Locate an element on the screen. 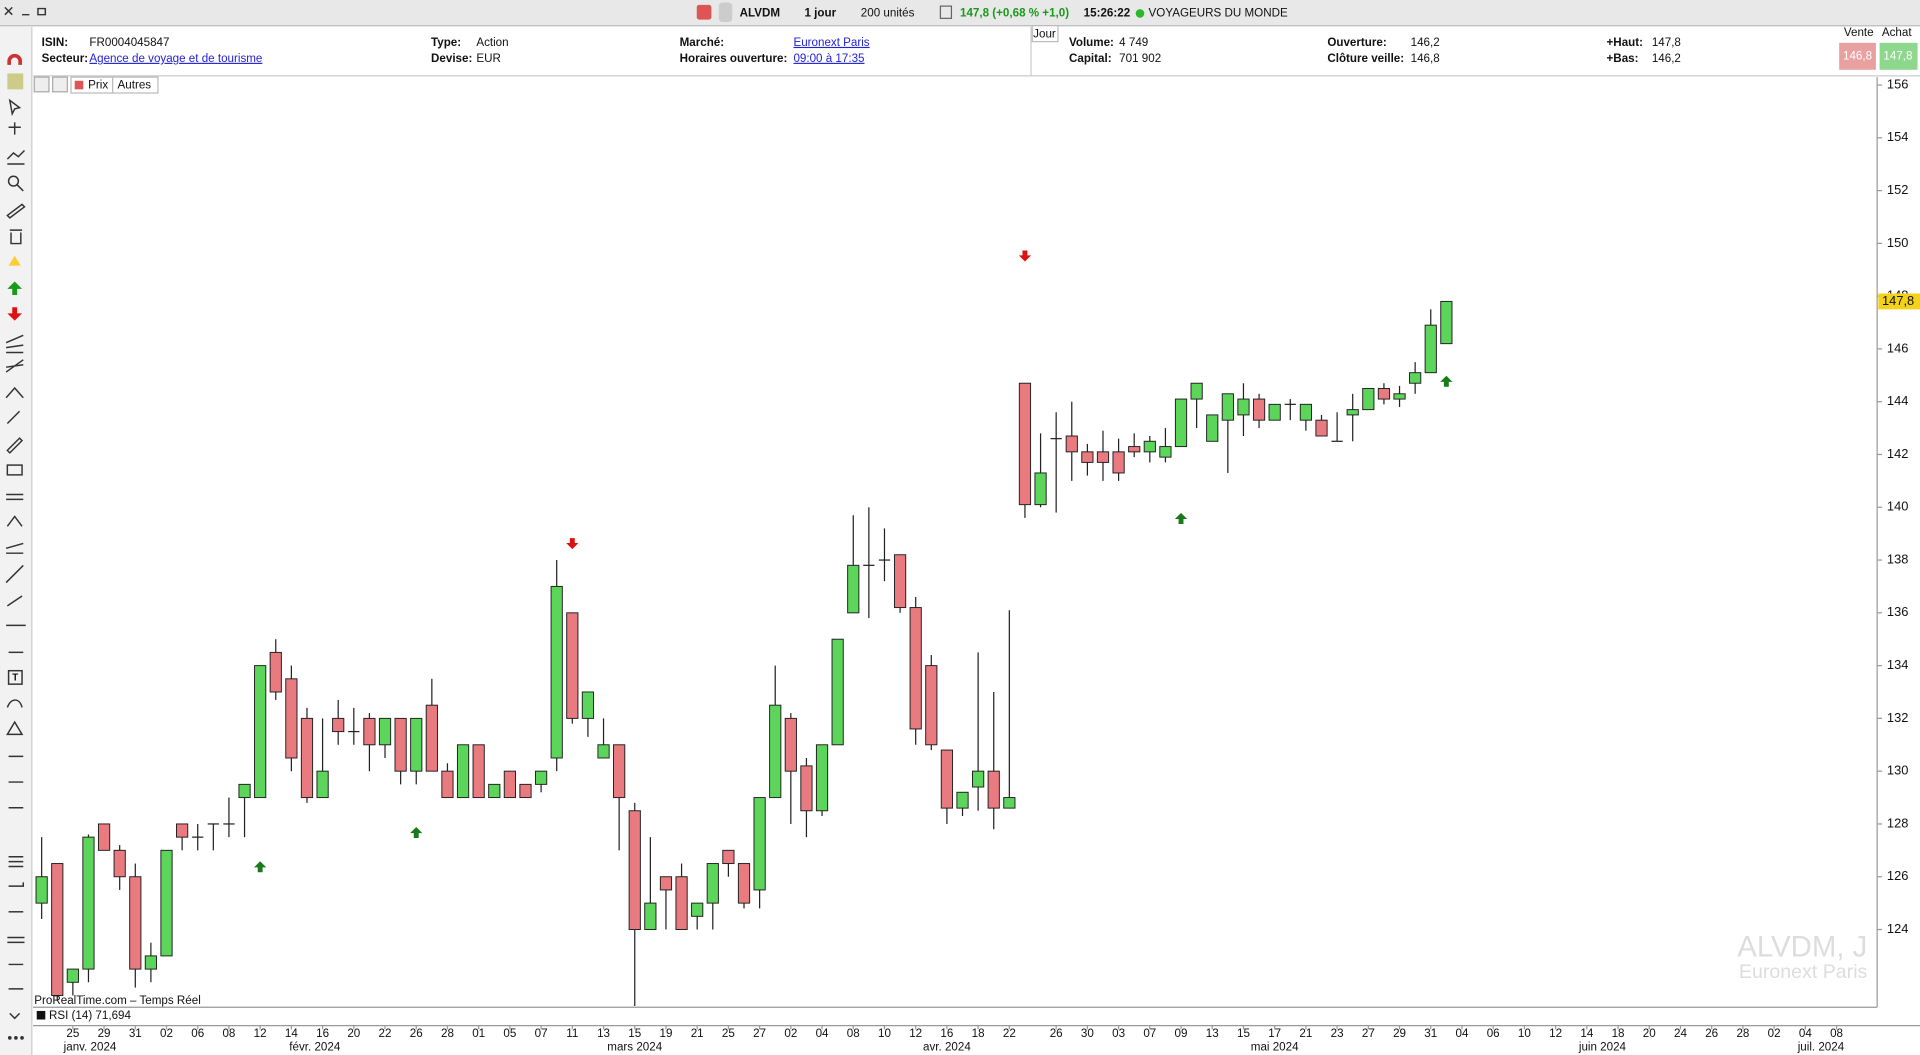 The width and height of the screenshot is (1920, 1055). month-label: janv. 2024 is located at coordinates (90, 1047).